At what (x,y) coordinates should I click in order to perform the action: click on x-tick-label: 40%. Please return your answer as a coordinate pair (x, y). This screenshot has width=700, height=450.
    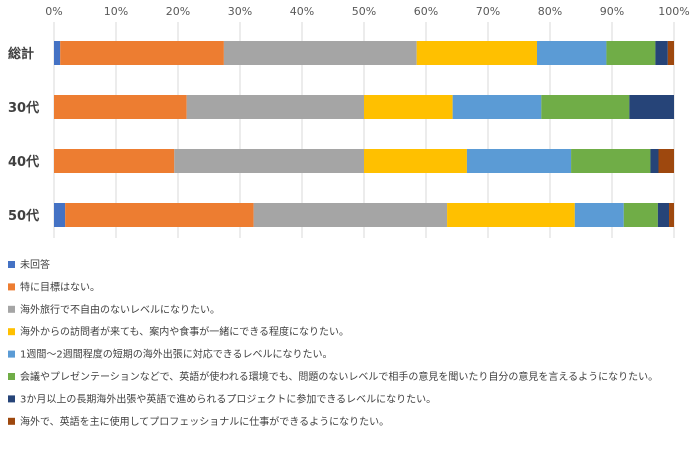
    Looking at the image, I should click on (302, 11).